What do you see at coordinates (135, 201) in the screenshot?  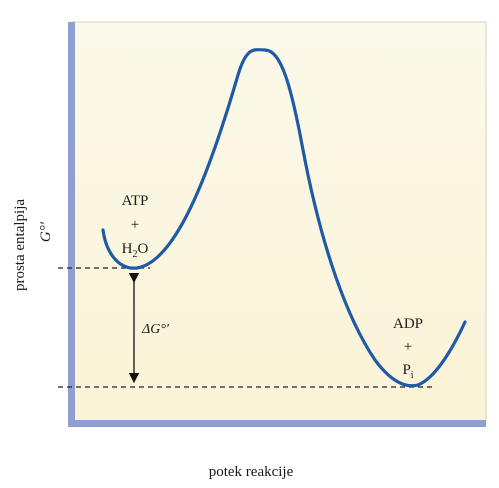 I see `reactant-atp-label: ATP` at bounding box center [135, 201].